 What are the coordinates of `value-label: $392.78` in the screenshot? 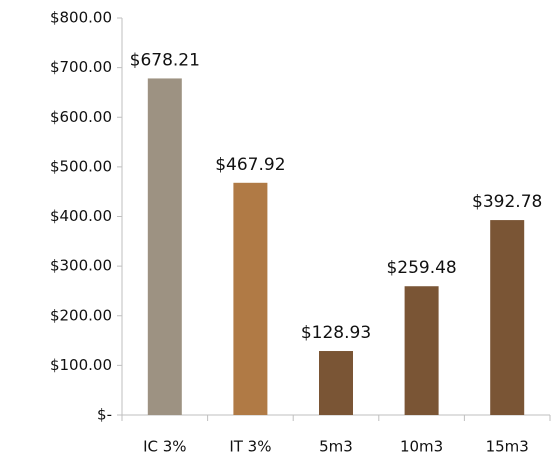 It's located at (507, 202).